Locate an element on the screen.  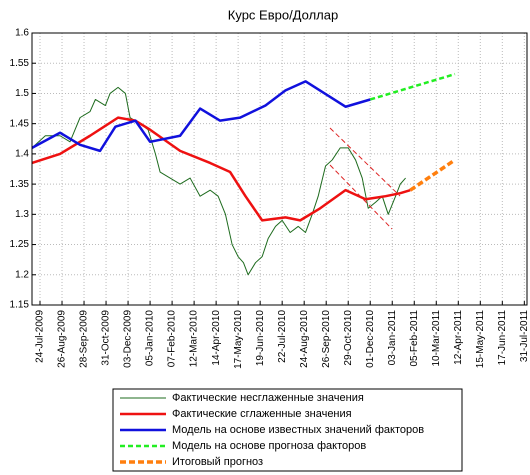
x-tick-label: 14-Apr-2010 is located at coordinates (216, 338).